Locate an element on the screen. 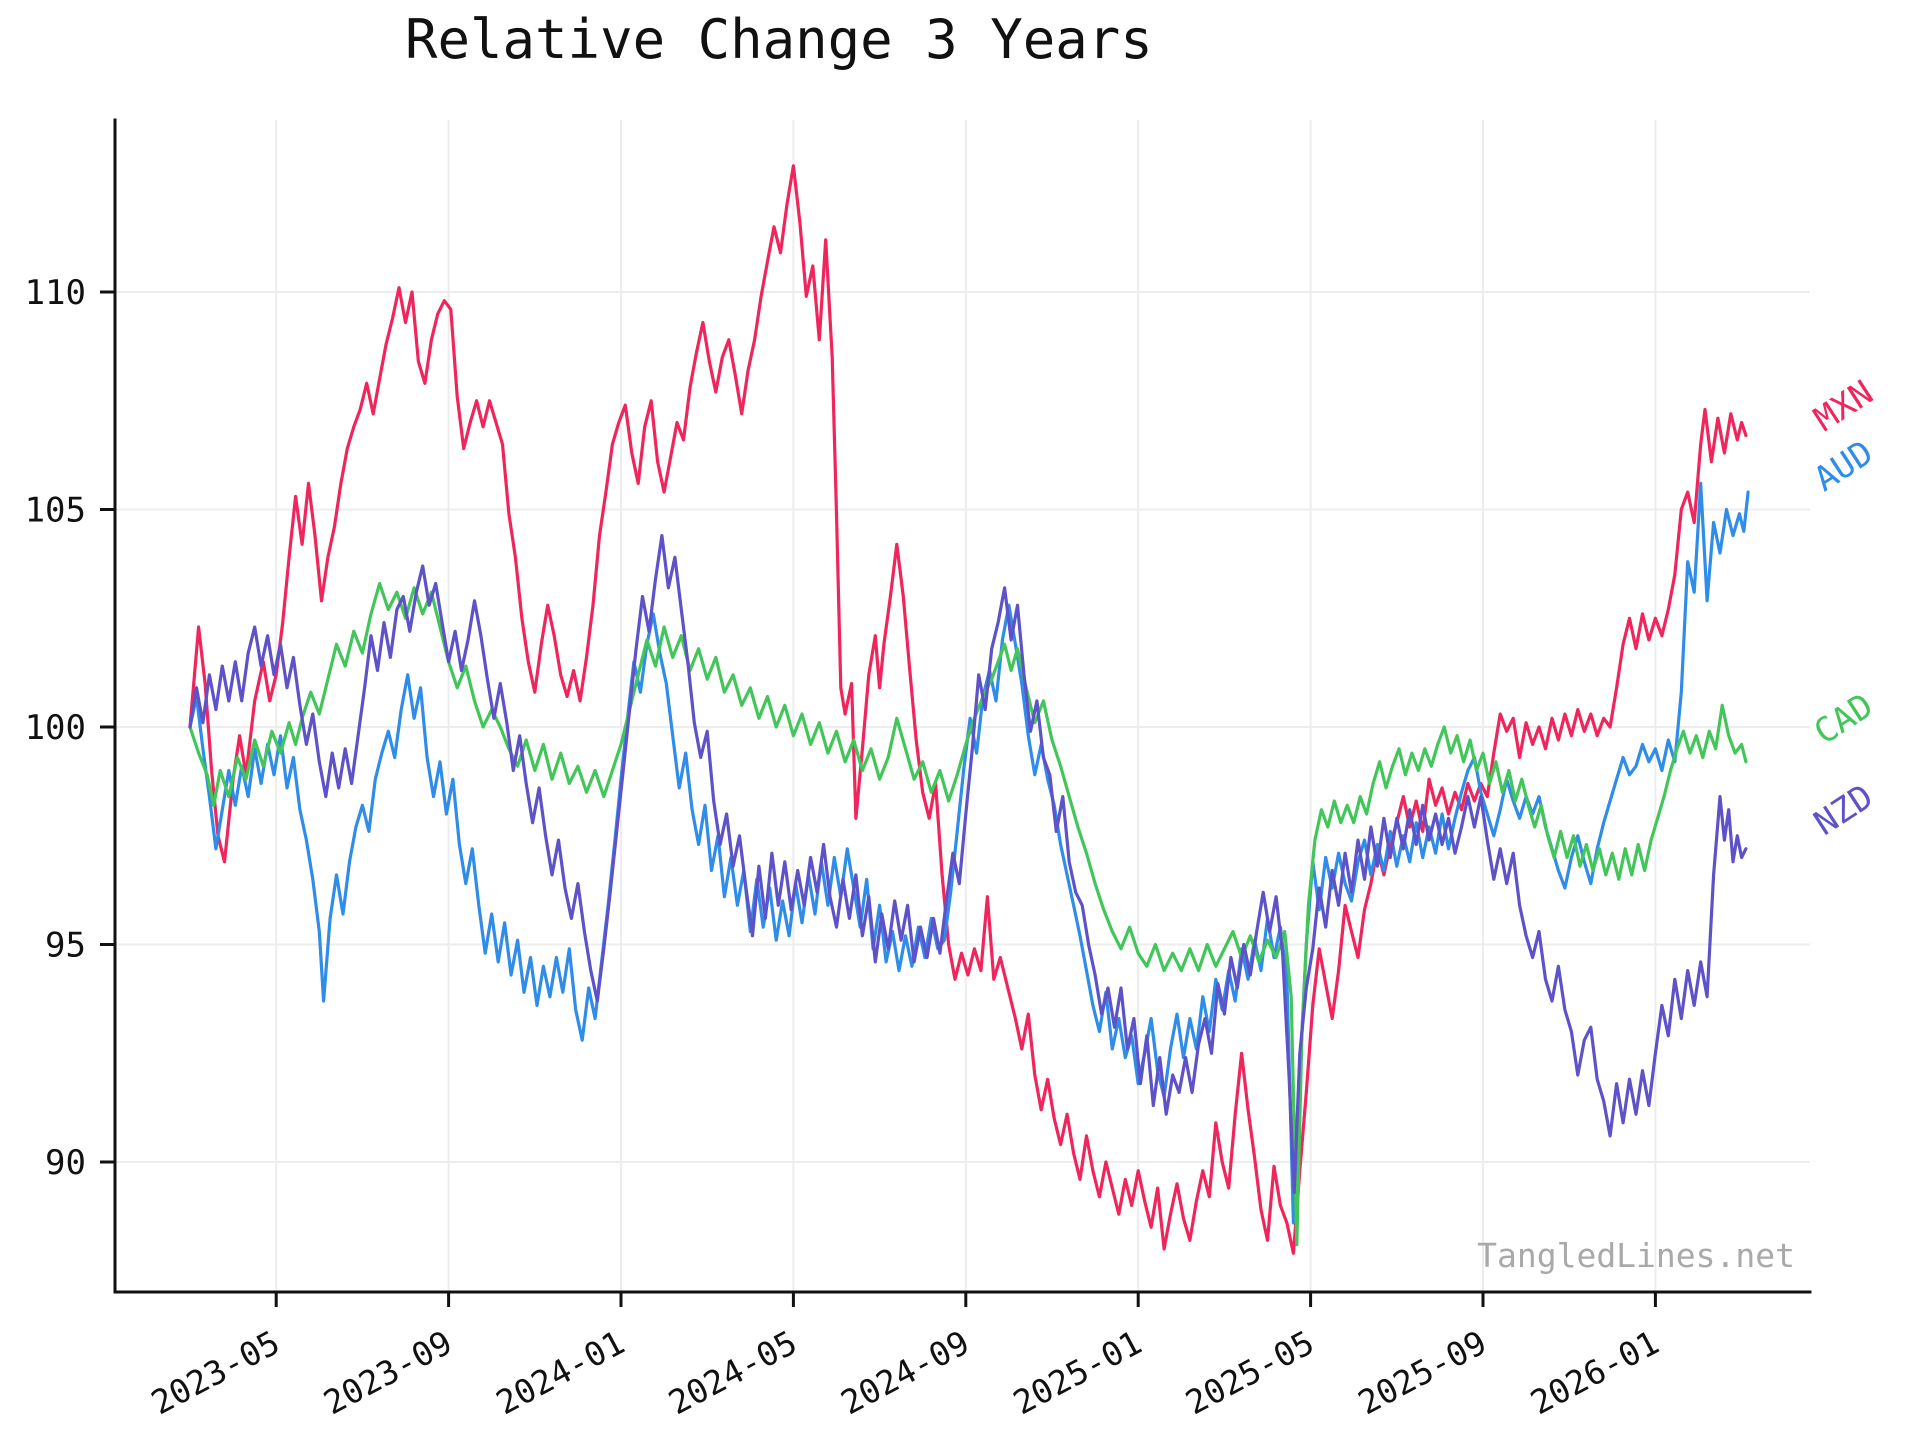 The image size is (1920, 1440). watermark-text: TangledLines.net is located at coordinates (1636, 1255).